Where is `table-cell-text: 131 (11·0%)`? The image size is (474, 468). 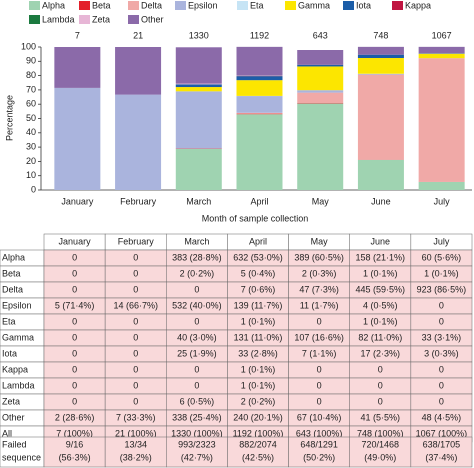
table-cell-text: 131 (11·0%) is located at coordinates (258, 337).